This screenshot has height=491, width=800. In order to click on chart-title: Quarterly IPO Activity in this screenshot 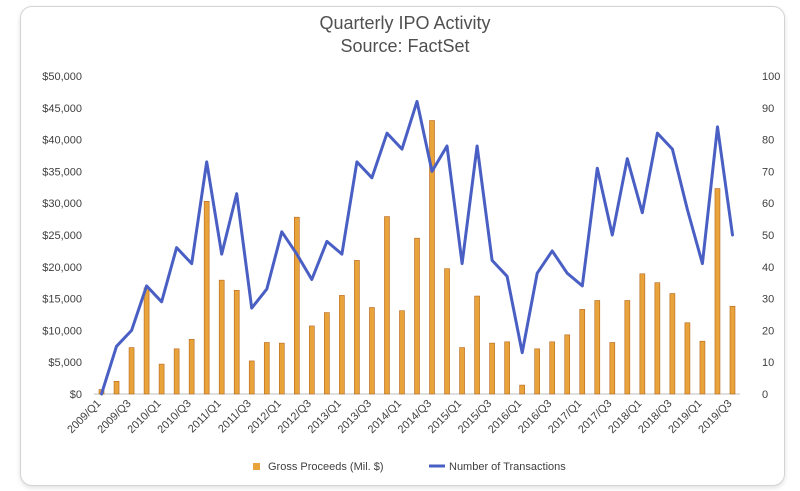, I will do `click(404, 23)`.